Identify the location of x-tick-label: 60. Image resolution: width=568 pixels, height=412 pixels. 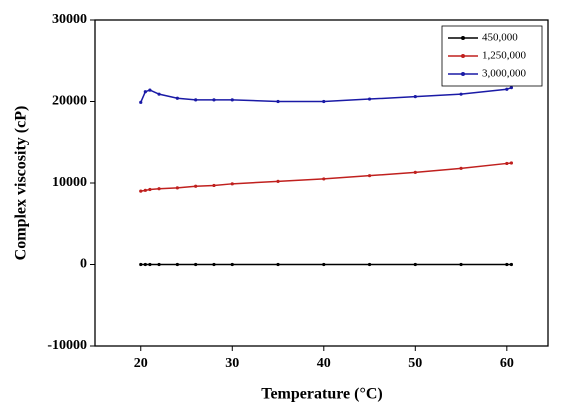
(507, 363).